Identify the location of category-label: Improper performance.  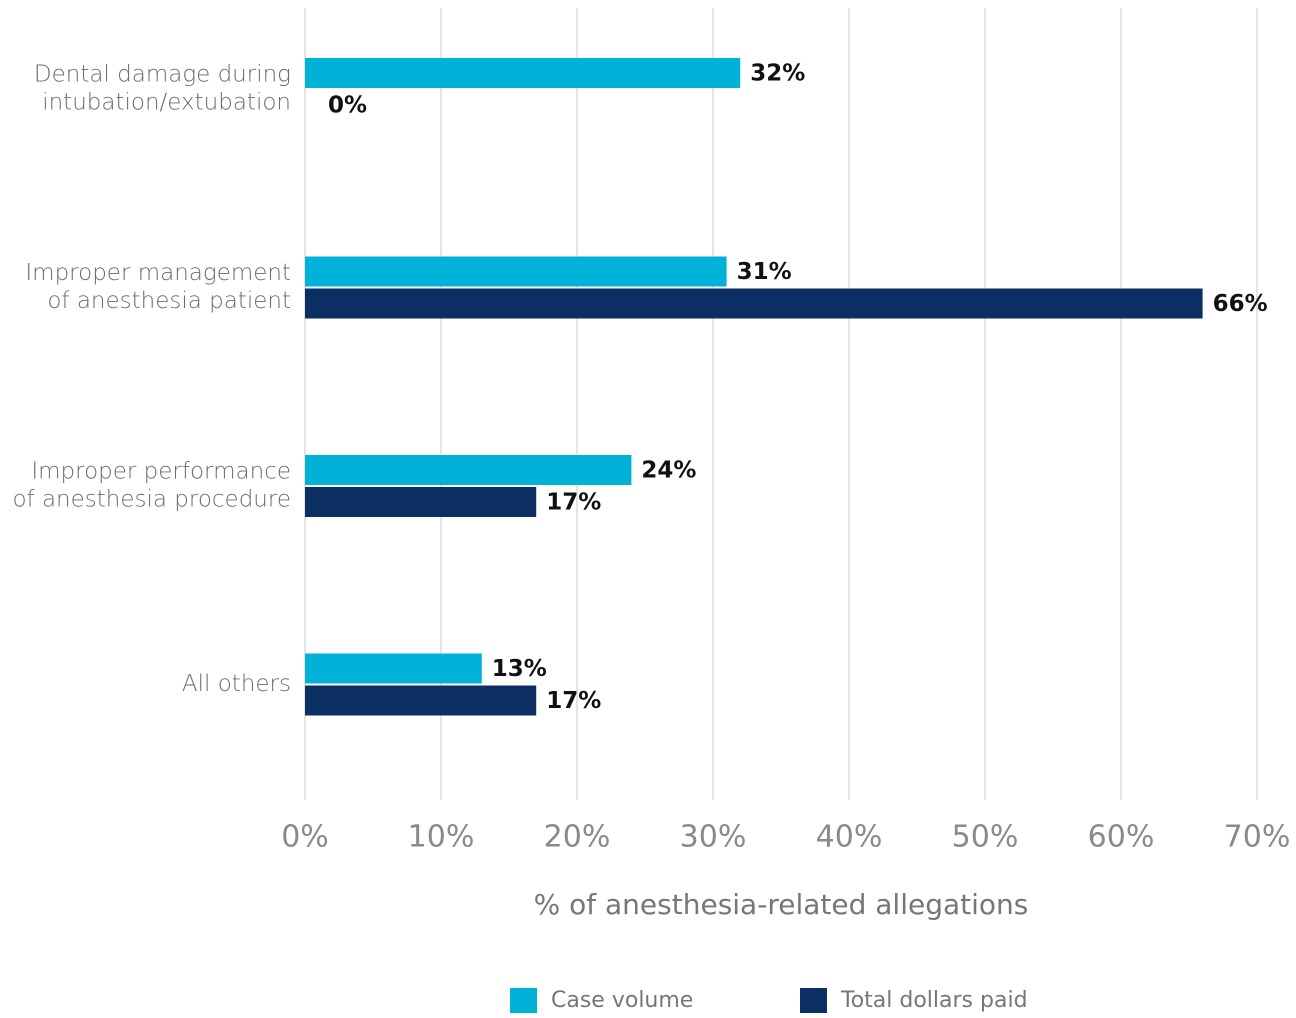
(161, 472).